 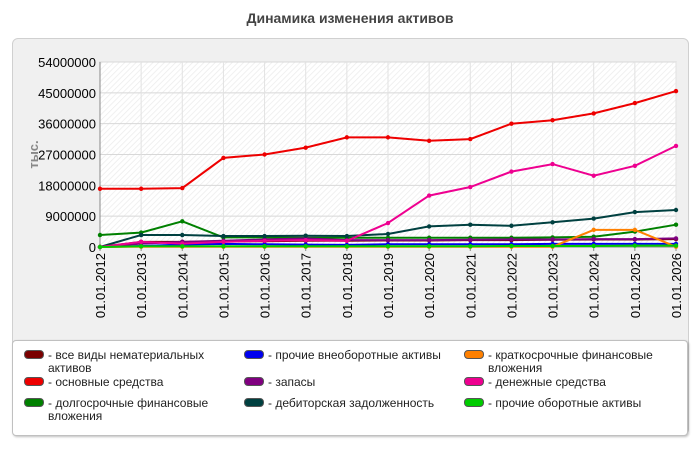 I want to click on y-tick-label: 45000000, so click(x=67, y=93).